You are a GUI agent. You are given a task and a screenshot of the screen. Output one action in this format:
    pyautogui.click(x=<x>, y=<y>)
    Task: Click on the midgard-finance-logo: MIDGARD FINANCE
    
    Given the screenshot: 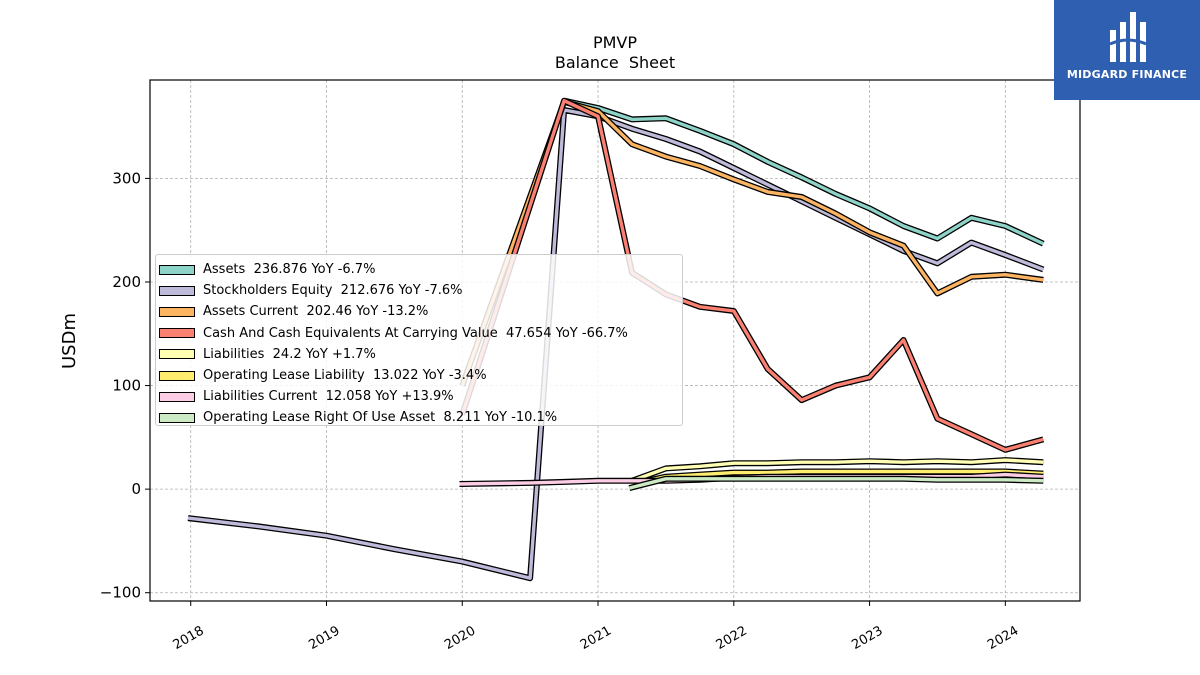 What is the action you would take?
    pyautogui.click(x=1127, y=50)
    